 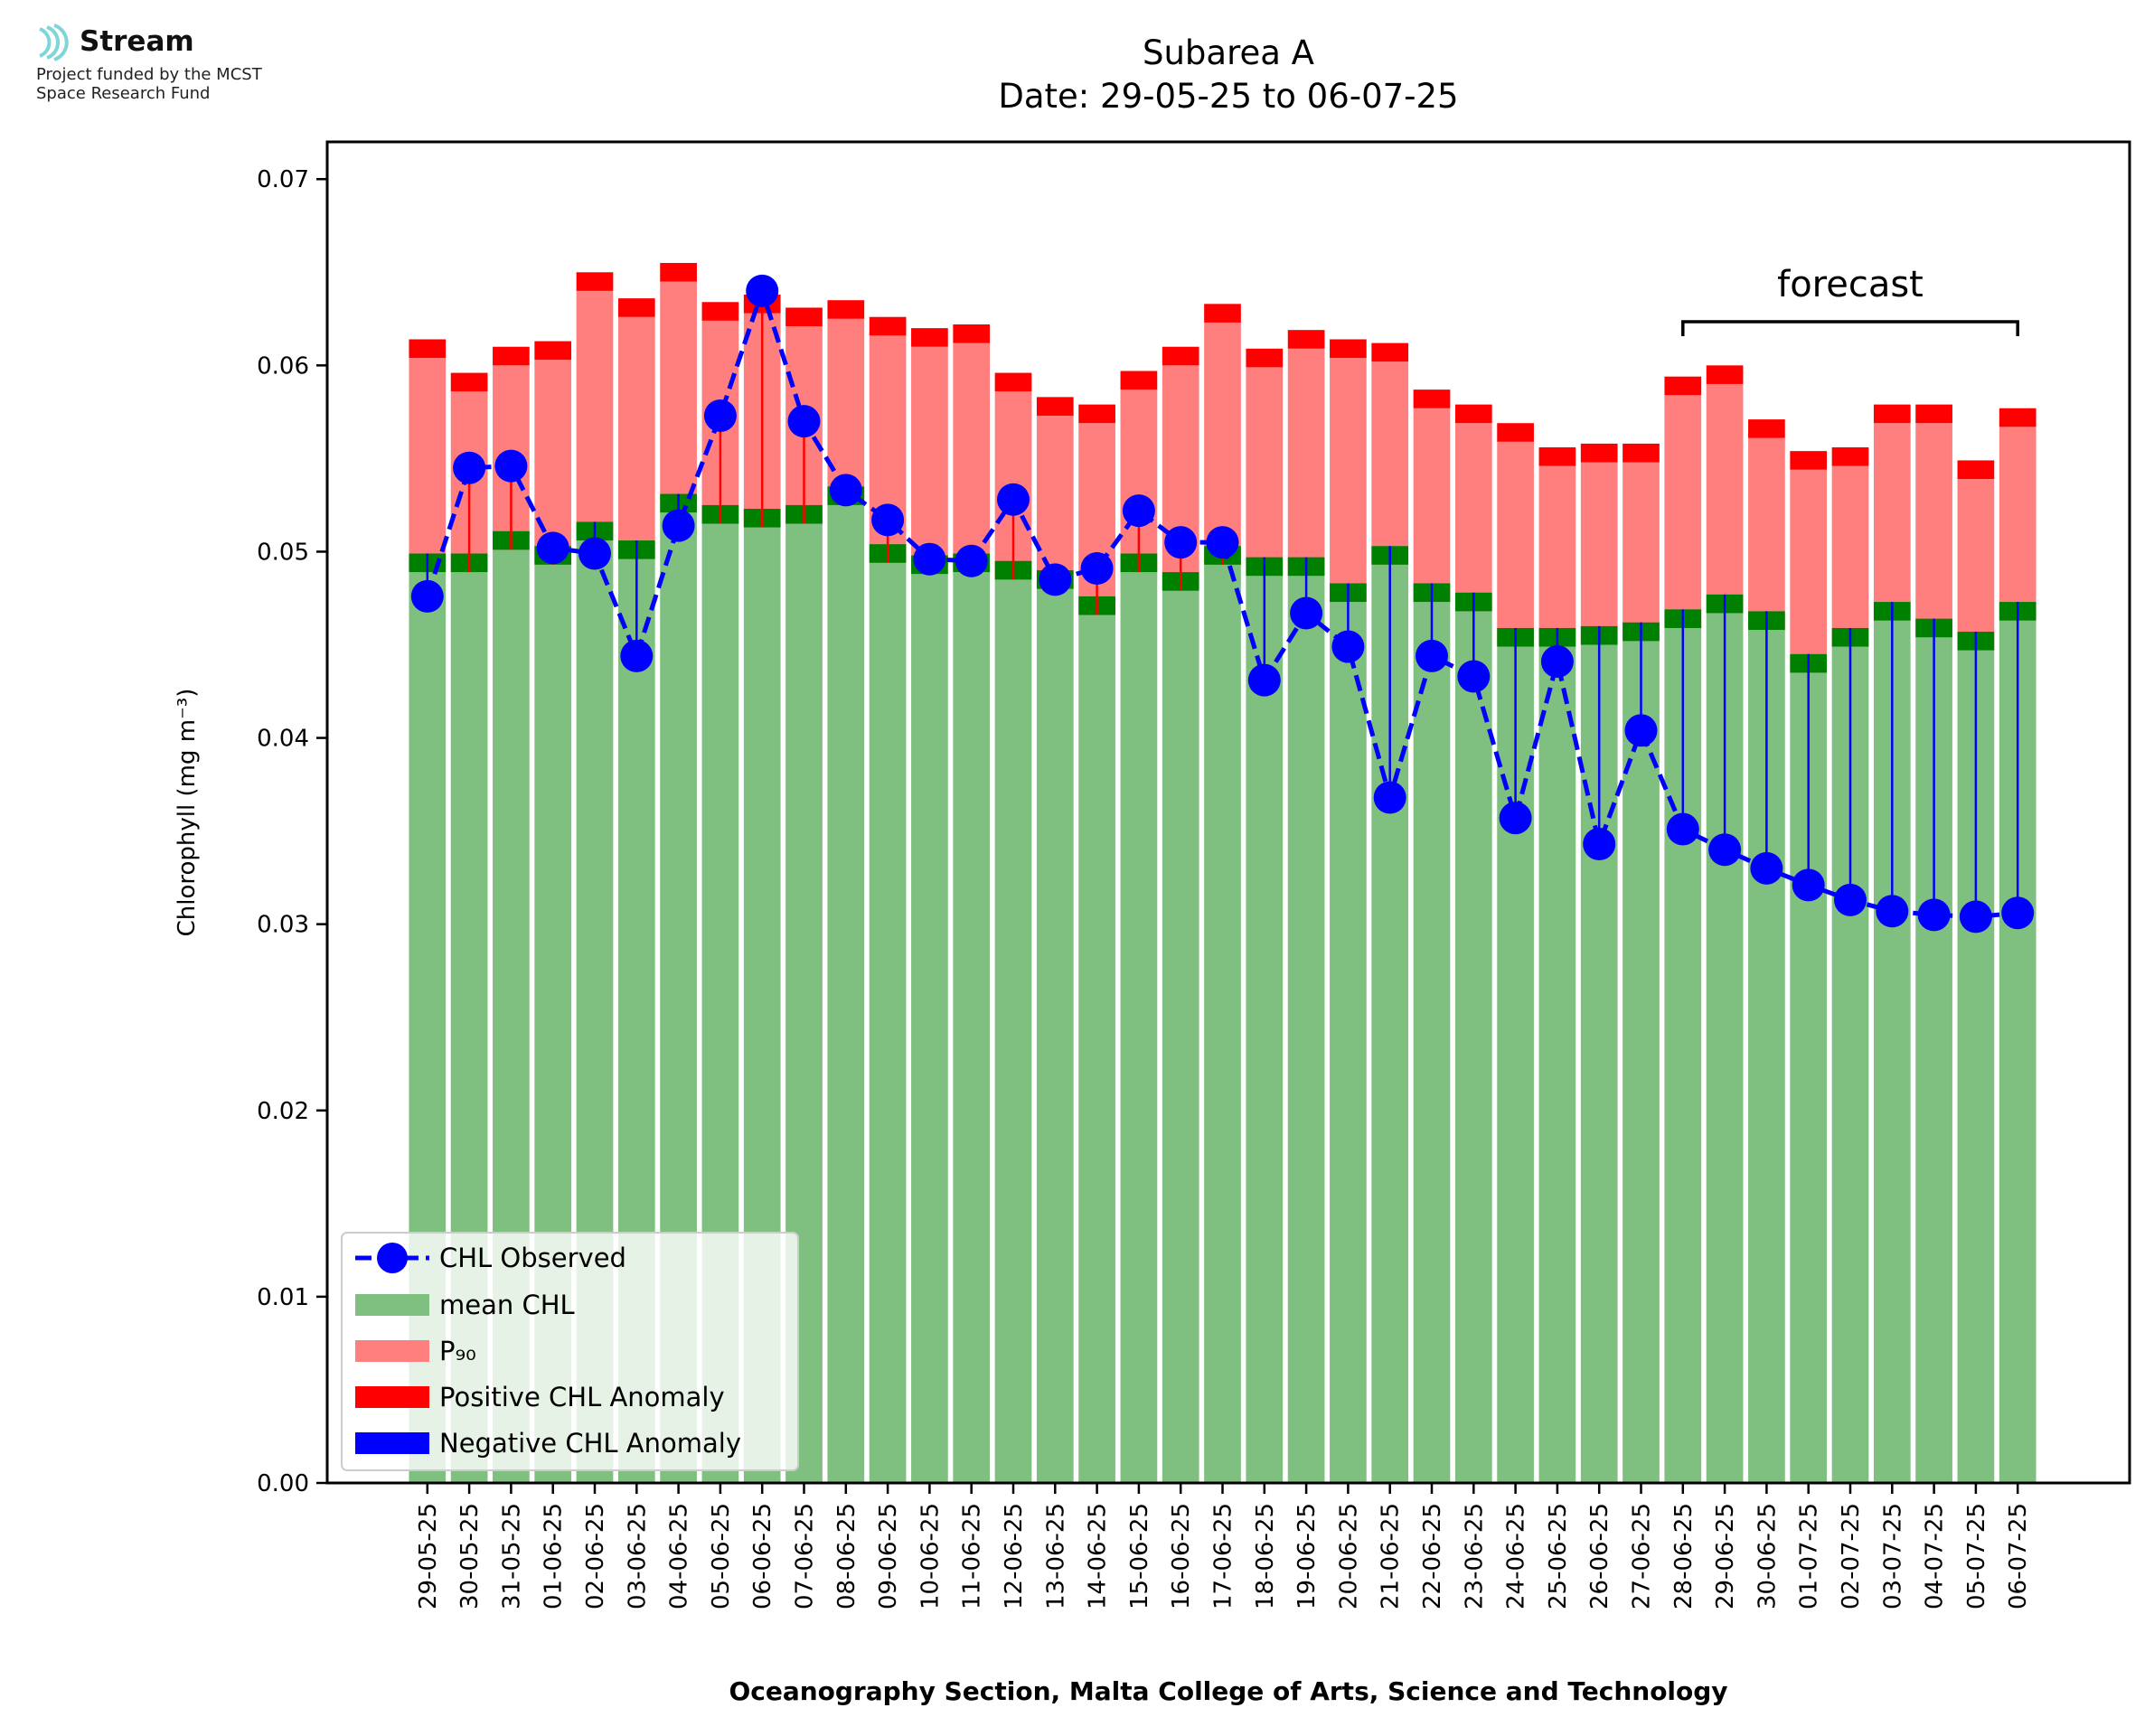 I want to click on x-tick-label: 05-06-25, so click(x=721, y=1556).